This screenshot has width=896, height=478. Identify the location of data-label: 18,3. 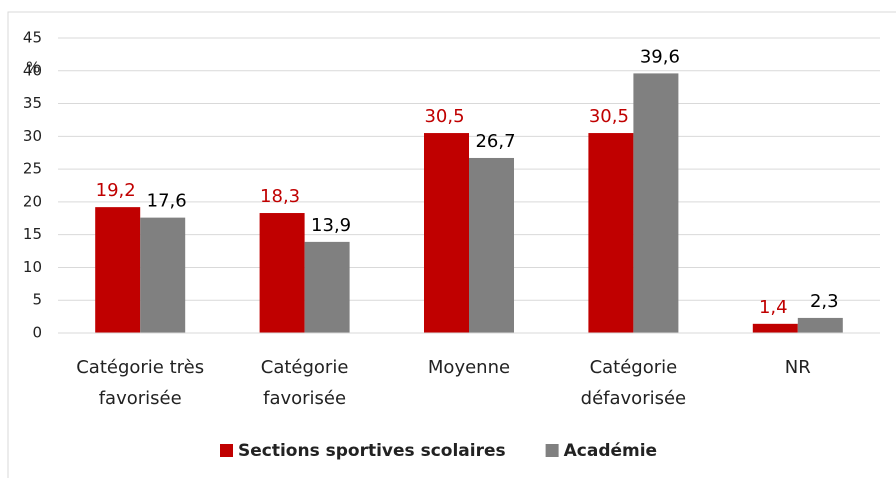
(280, 196).